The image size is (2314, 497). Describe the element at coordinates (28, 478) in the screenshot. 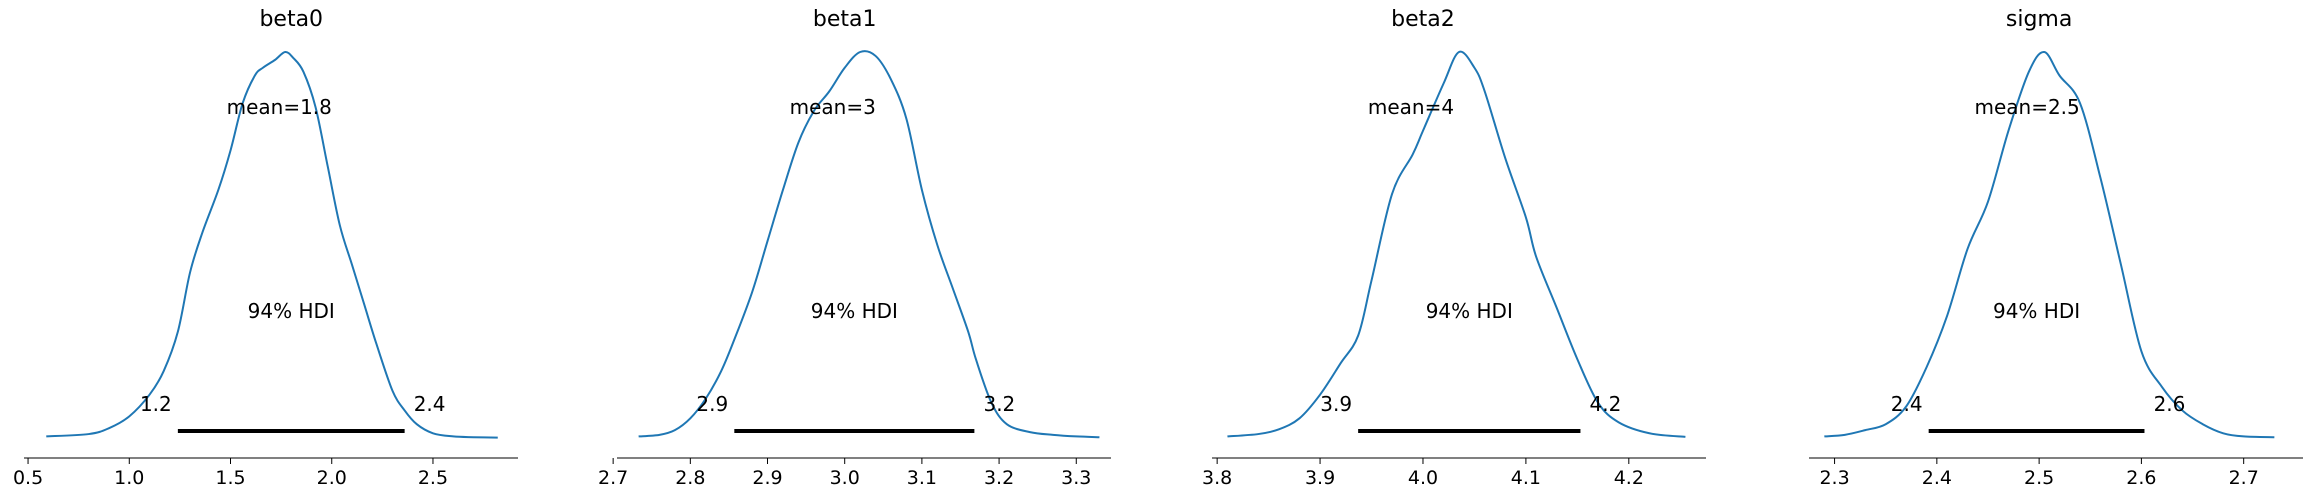

I see `x-tick-label: 0.5` at that location.